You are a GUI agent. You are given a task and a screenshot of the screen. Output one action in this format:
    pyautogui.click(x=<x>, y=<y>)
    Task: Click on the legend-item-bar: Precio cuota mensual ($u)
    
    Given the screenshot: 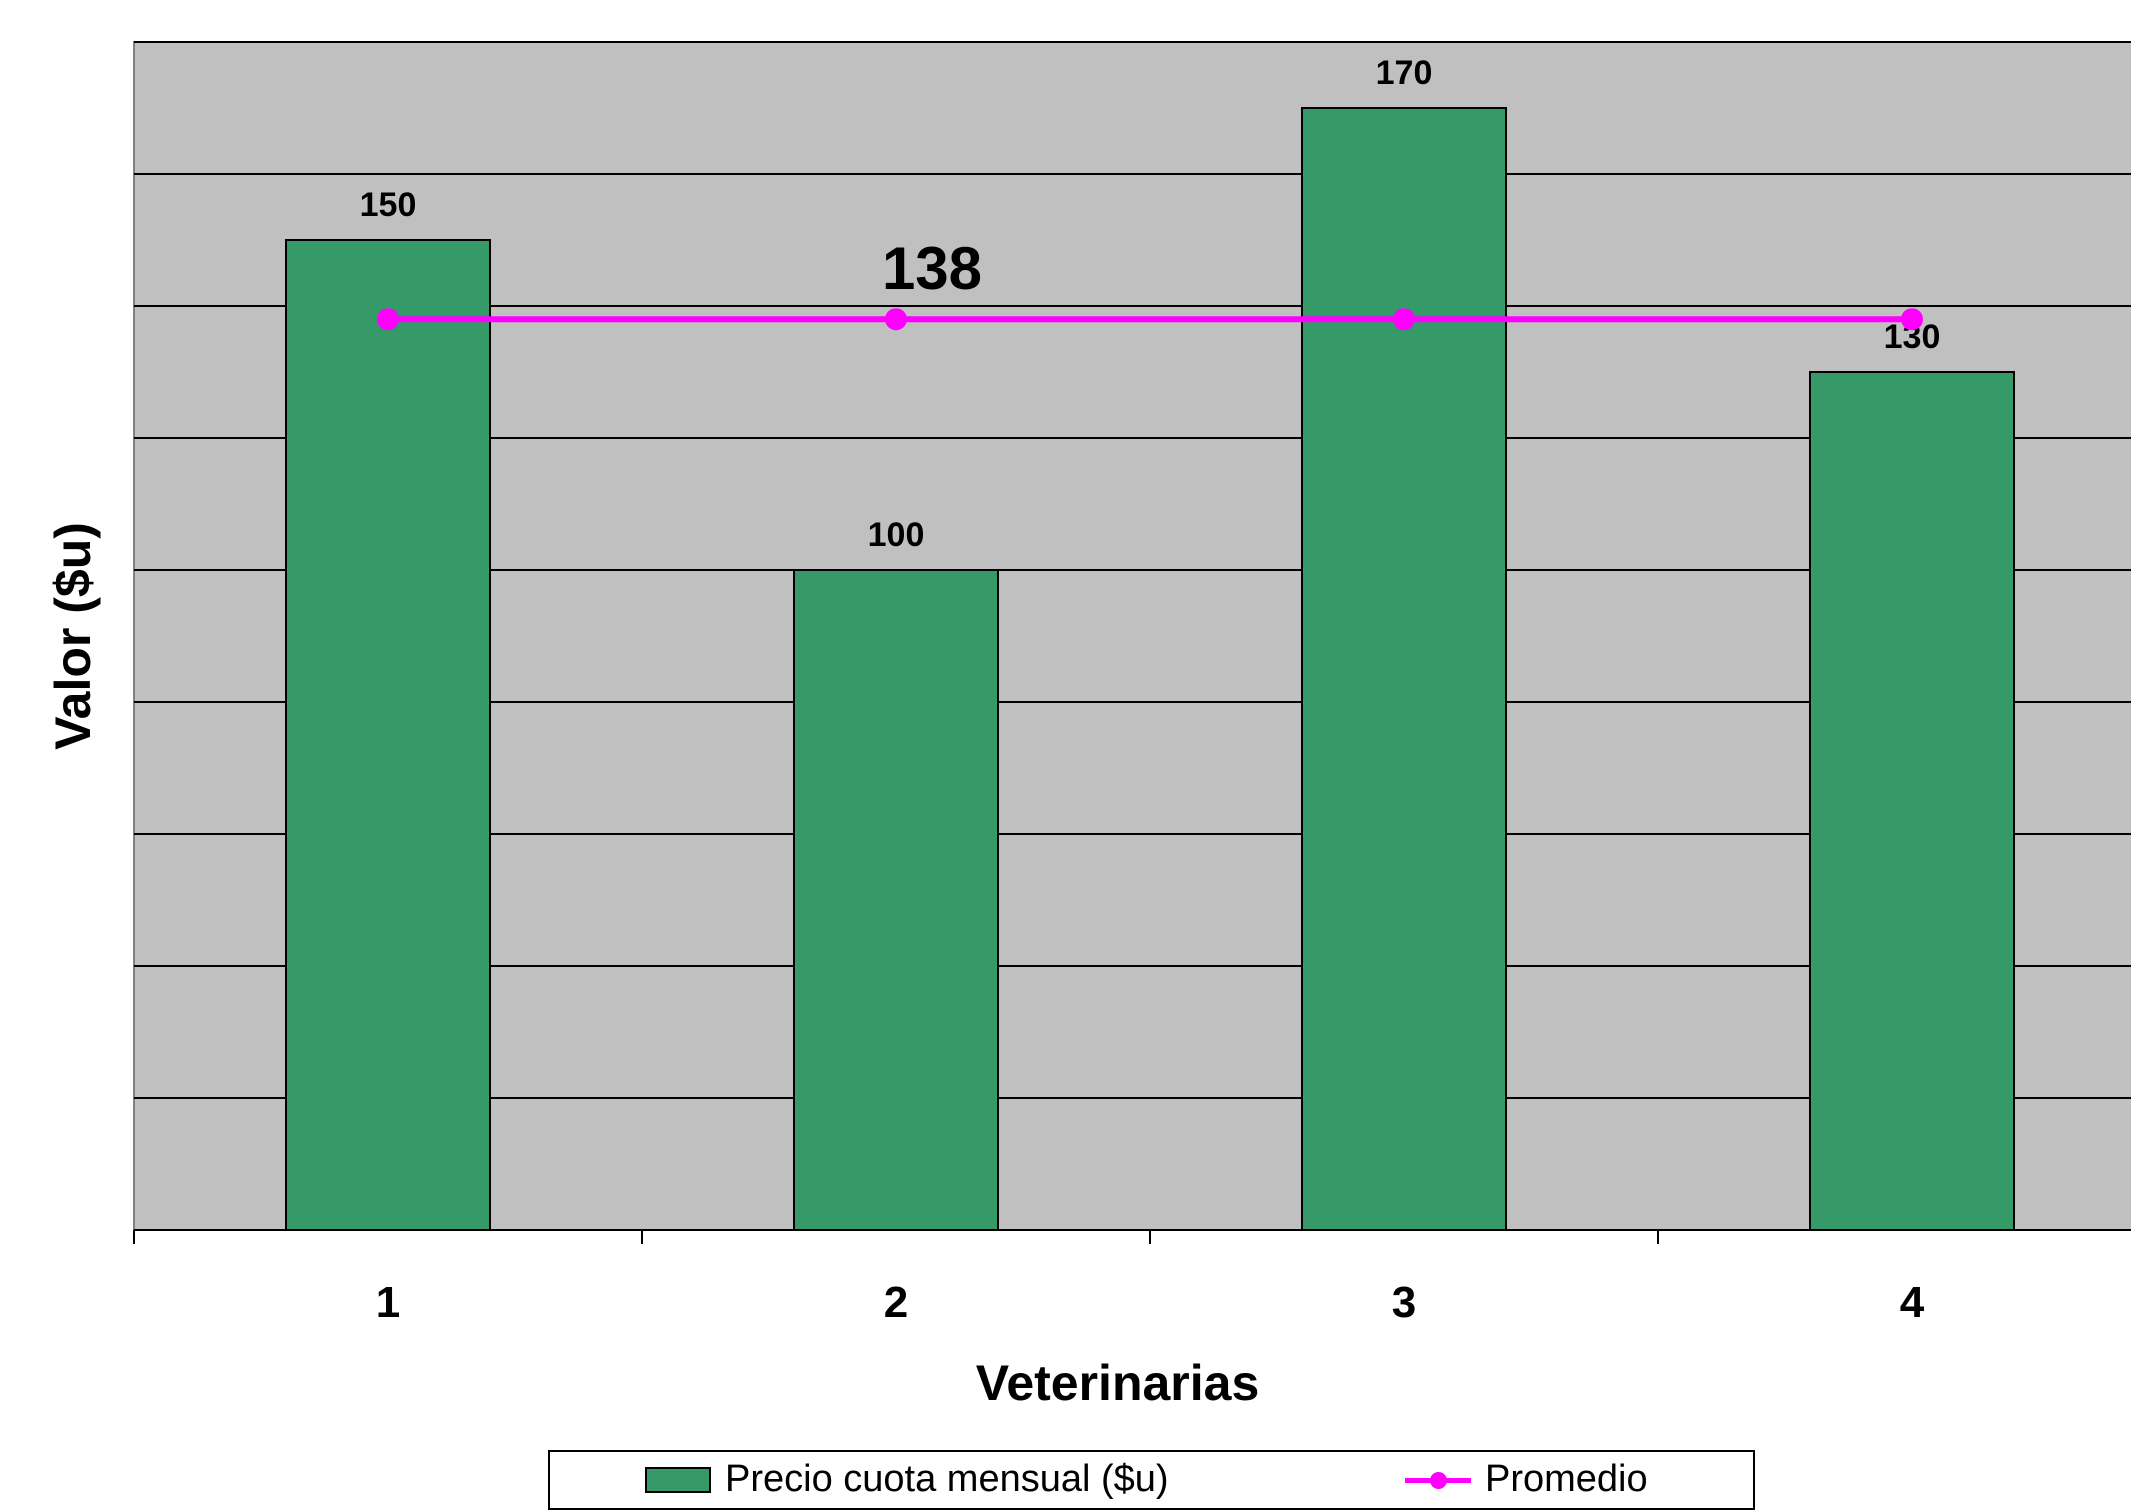 What is the action you would take?
    pyautogui.click(x=907, y=1479)
    